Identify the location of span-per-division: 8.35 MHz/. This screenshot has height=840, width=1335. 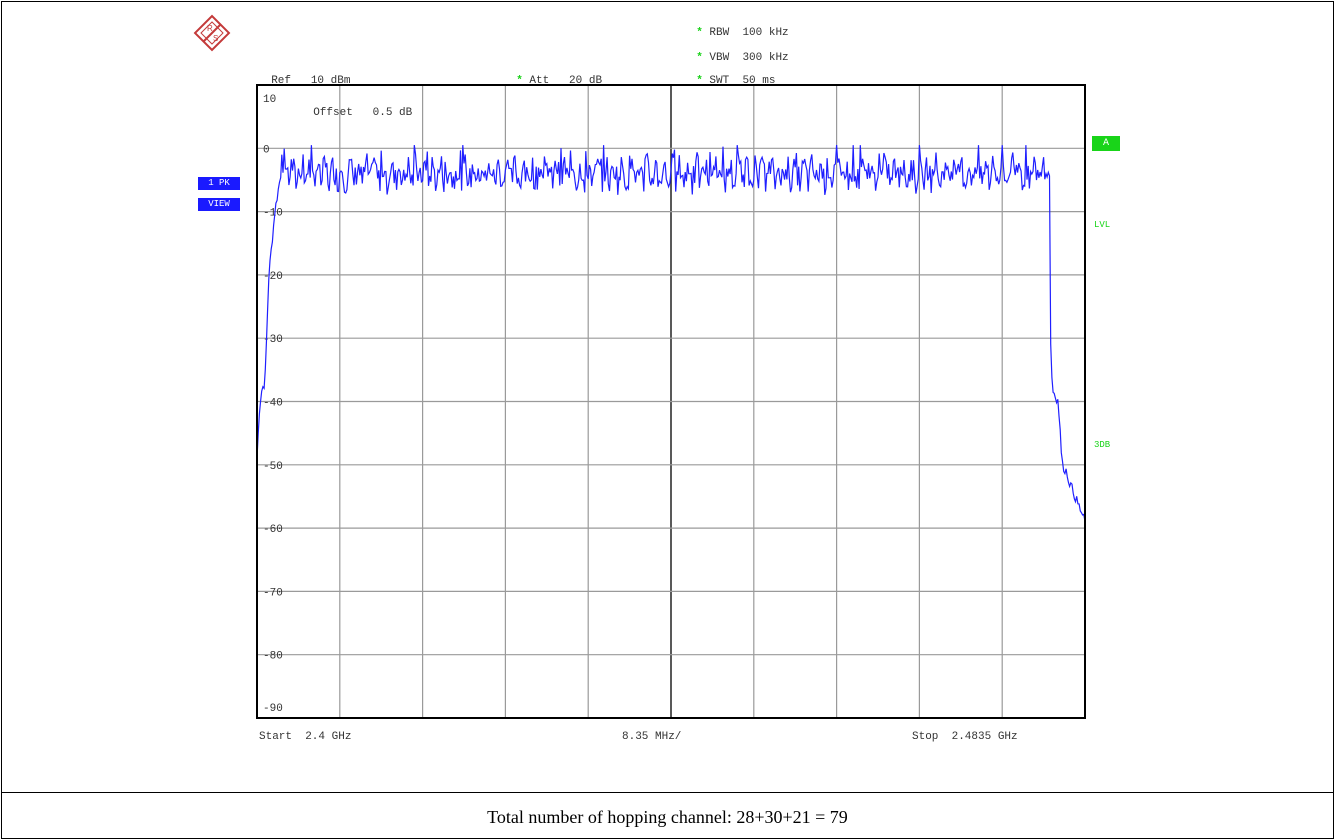
(652, 737).